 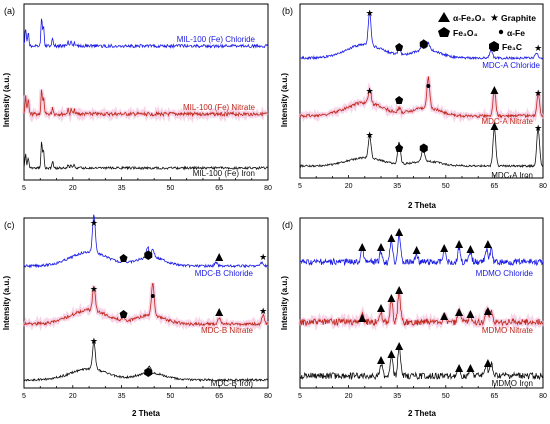 What do you see at coordinates (512, 383) in the screenshot?
I see `panel-d-series-label-3: MDMO Iron` at bounding box center [512, 383].